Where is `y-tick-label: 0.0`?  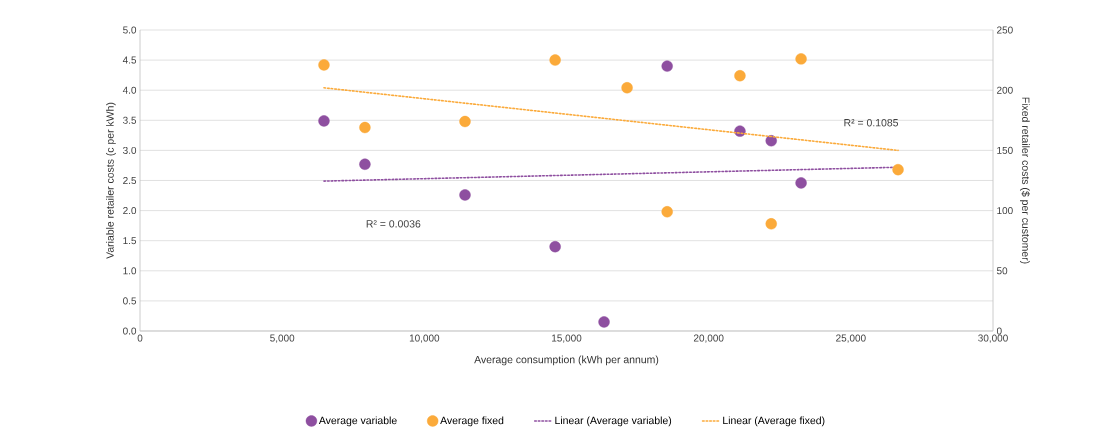 y-tick-label: 0.0 is located at coordinates (130, 331).